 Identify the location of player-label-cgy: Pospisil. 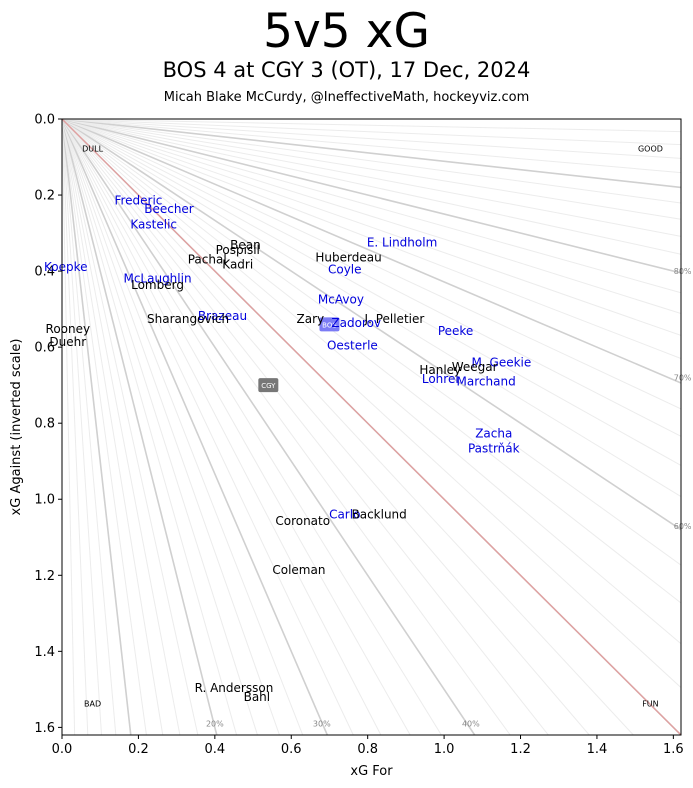
(238, 250).